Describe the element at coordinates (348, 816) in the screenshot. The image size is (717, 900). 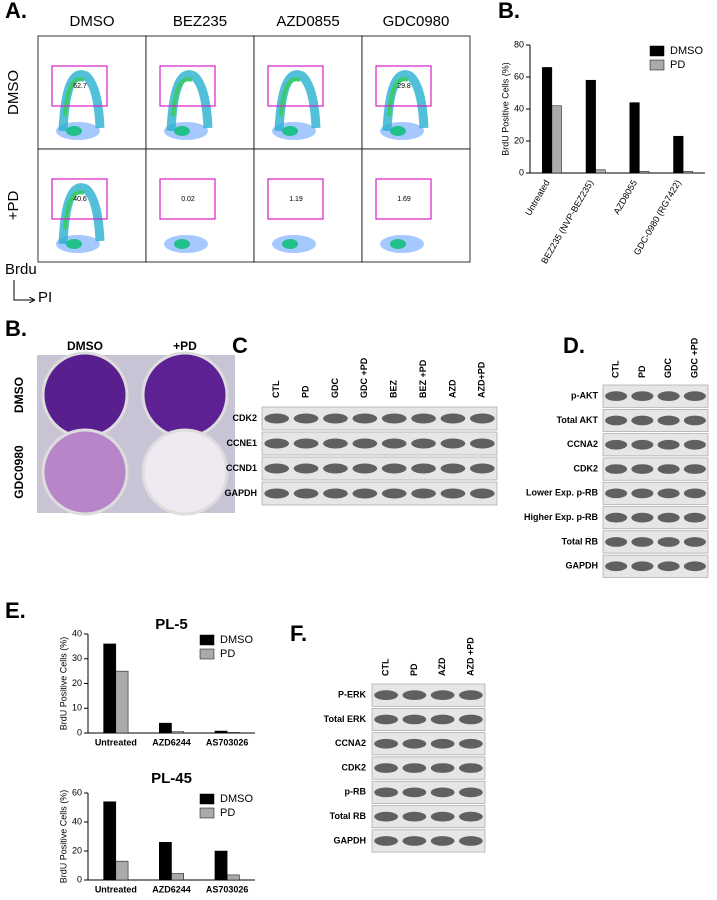
I see `blot-row-label: Total RB` at that location.